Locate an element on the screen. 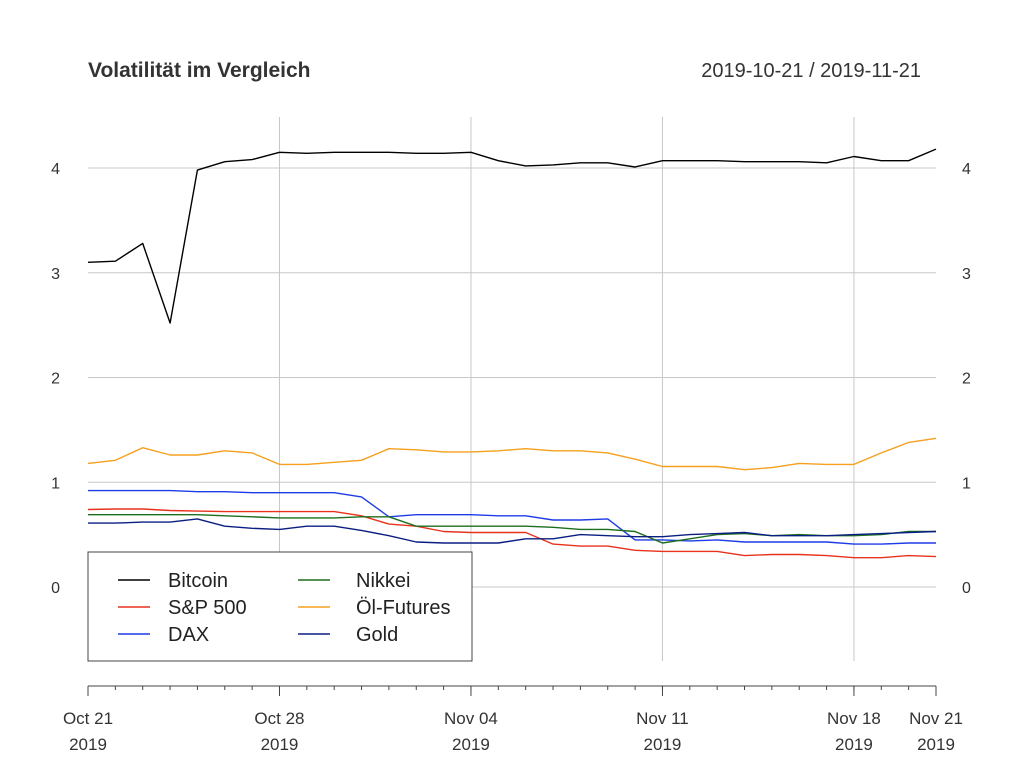 The image size is (1024, 768). legend-label: Bitcoin is located at coordinates (198, 581).